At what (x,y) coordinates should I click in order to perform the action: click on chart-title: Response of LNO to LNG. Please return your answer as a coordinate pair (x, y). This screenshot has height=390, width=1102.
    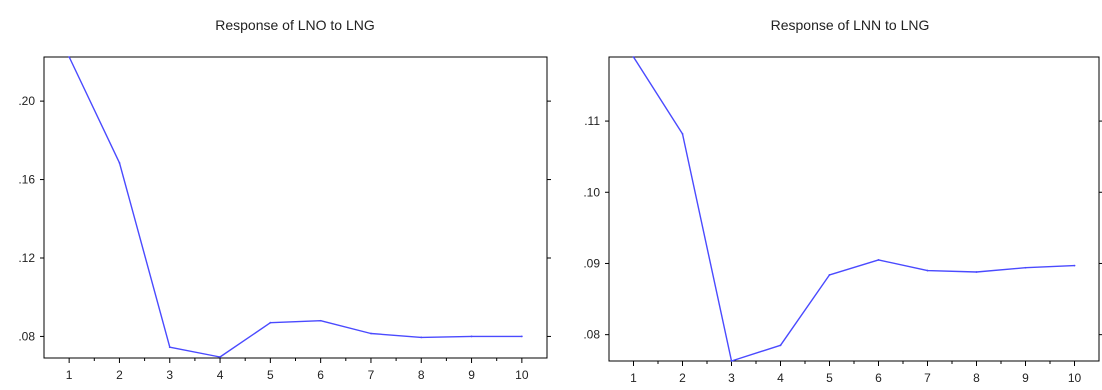
    Looking at the image, I should click on (295, 25).